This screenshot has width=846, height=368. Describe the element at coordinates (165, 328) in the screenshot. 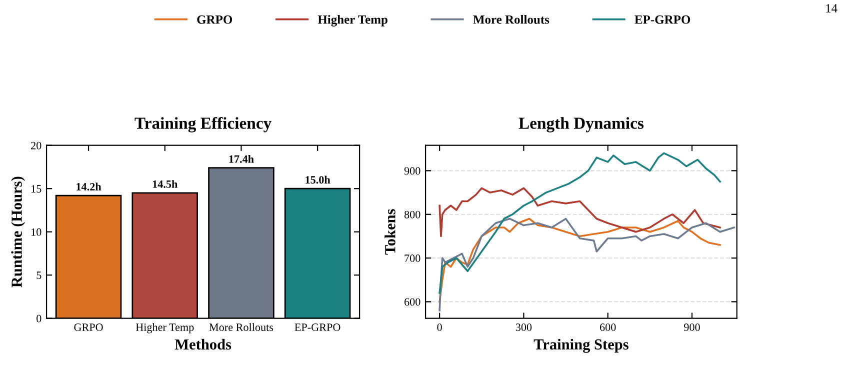

I see `x-tick-label: Higher Temp` at that location.